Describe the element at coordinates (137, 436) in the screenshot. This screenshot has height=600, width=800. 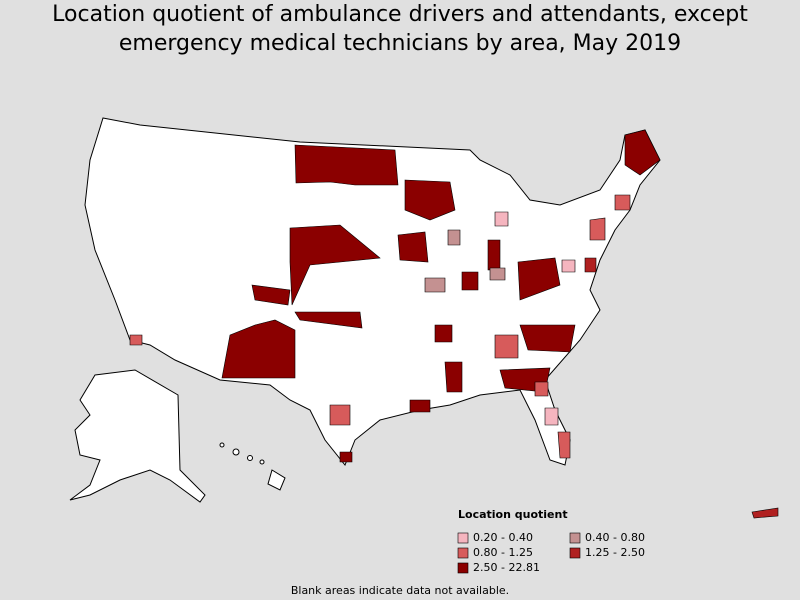
I see `alaska` at that location.